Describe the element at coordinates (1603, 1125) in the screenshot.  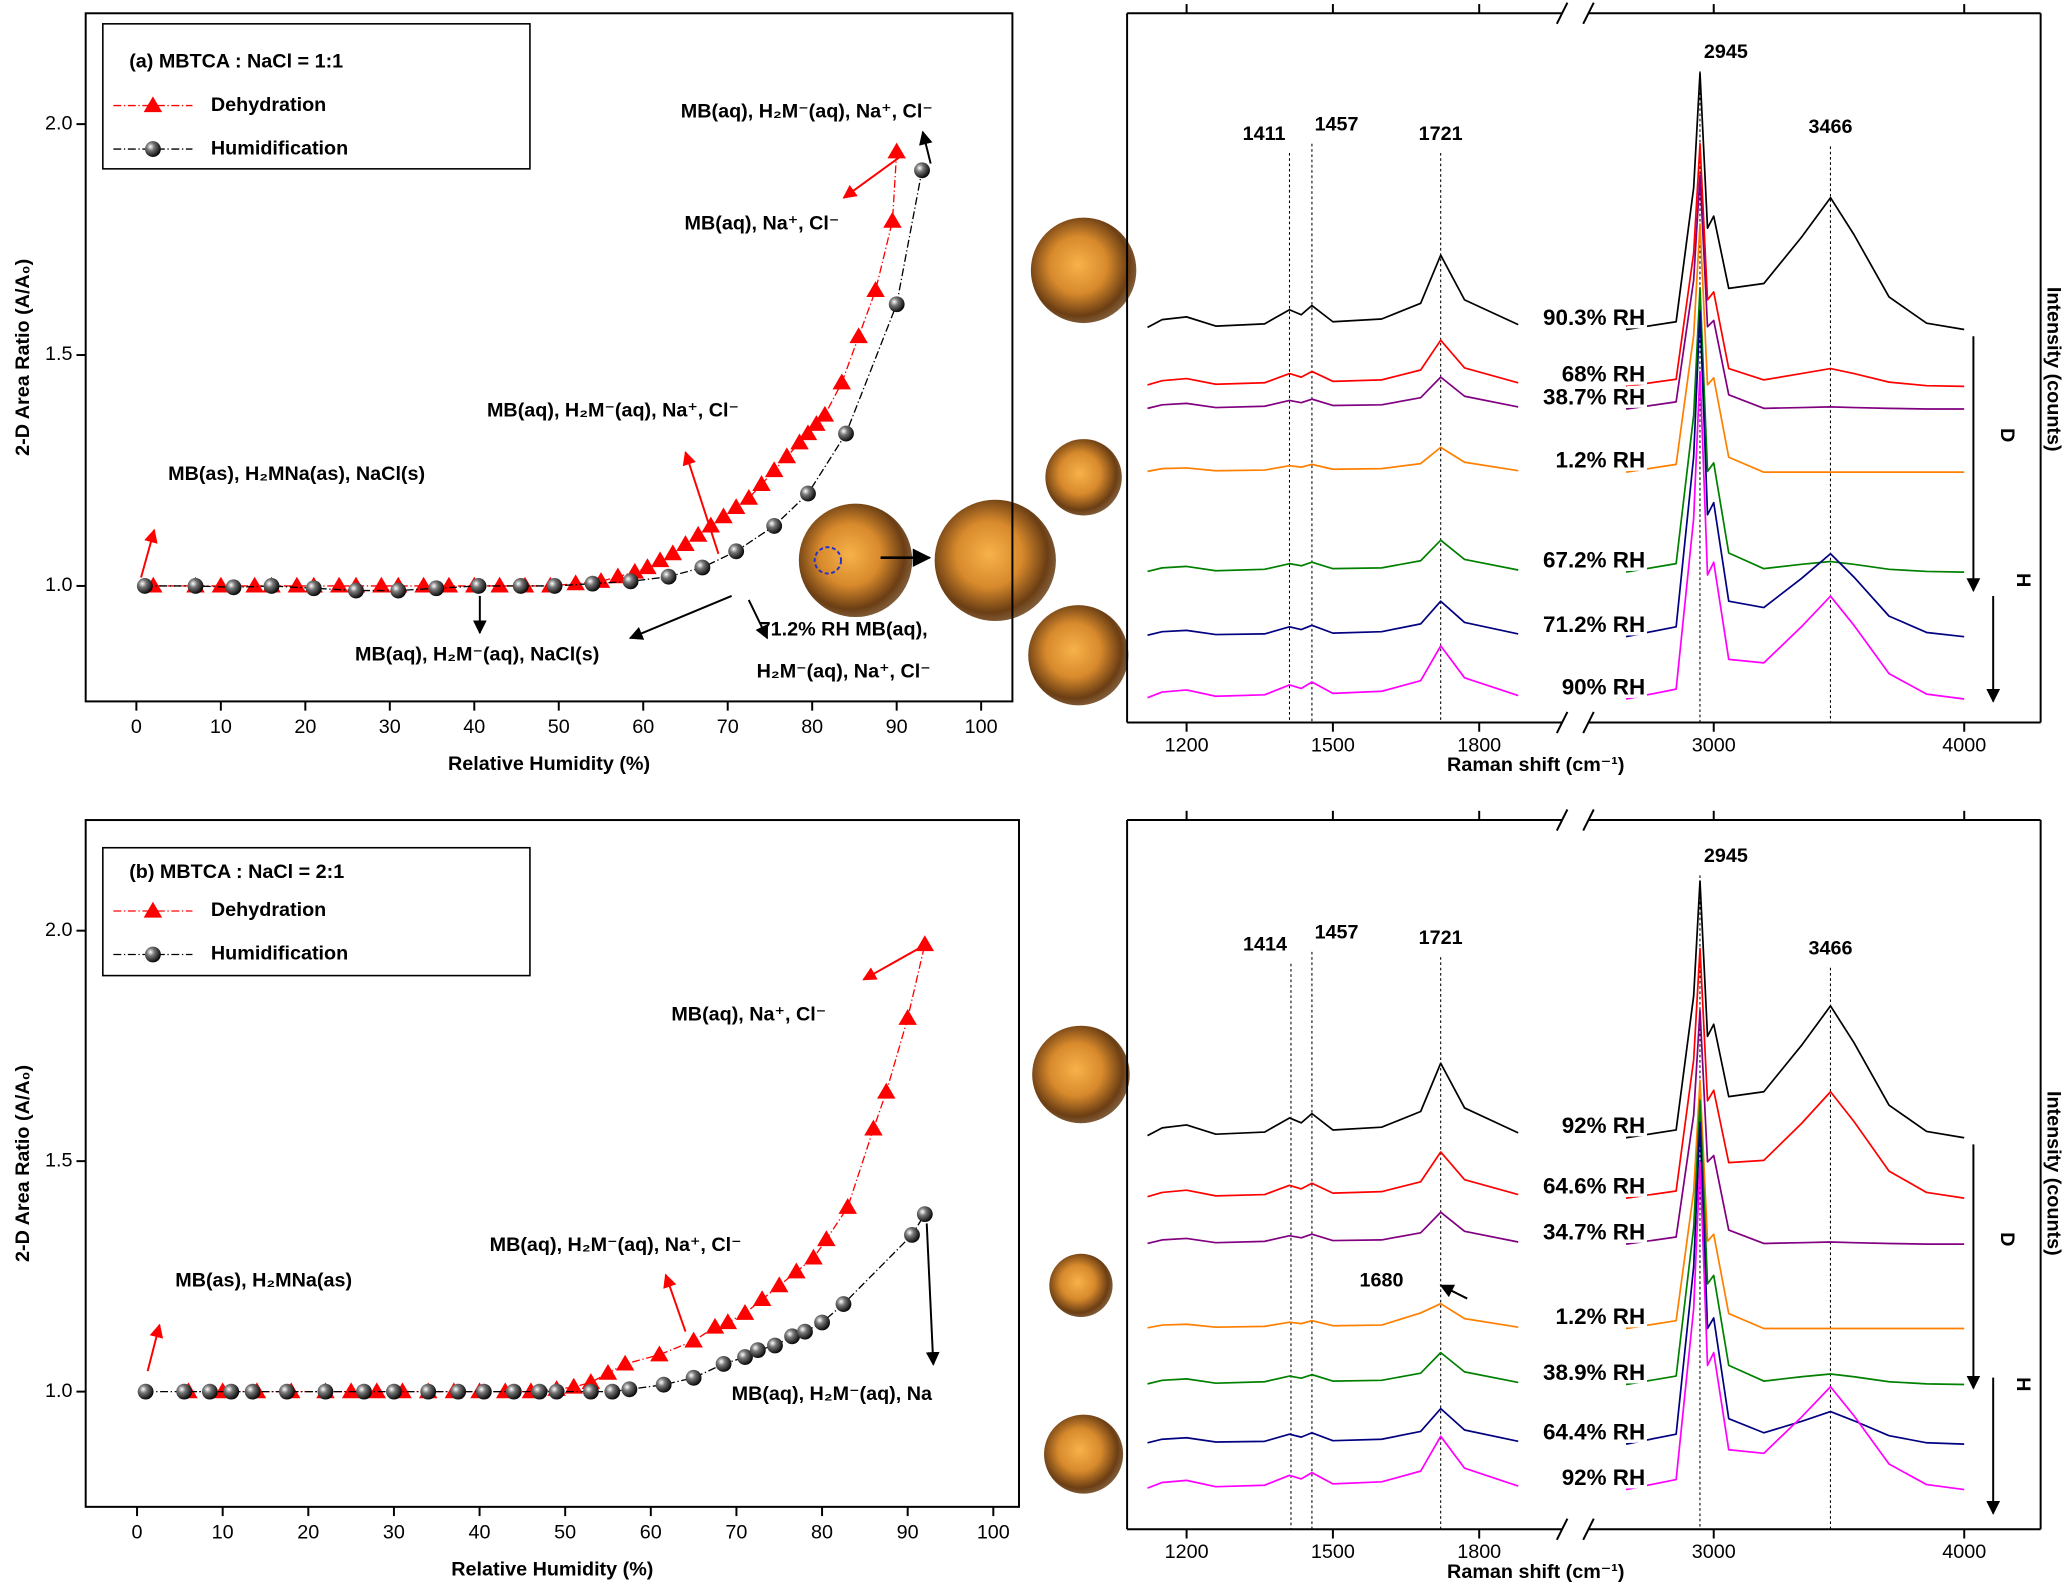
I see `series-label: 92% RH` at that location.